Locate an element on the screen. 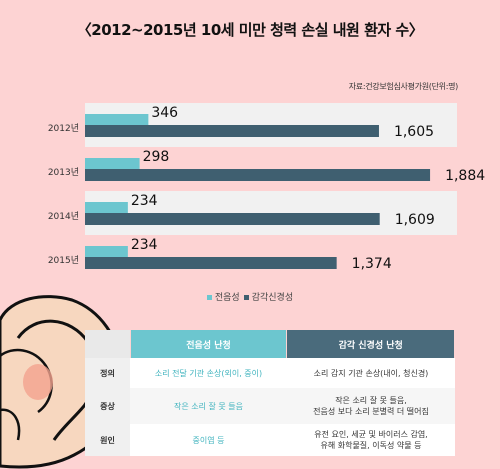 Image resolution: width=500 pixels, height=469 pixels. source-note: 자료:건강보험심사평가원(단위:명) is located at coordinates (403, 86).